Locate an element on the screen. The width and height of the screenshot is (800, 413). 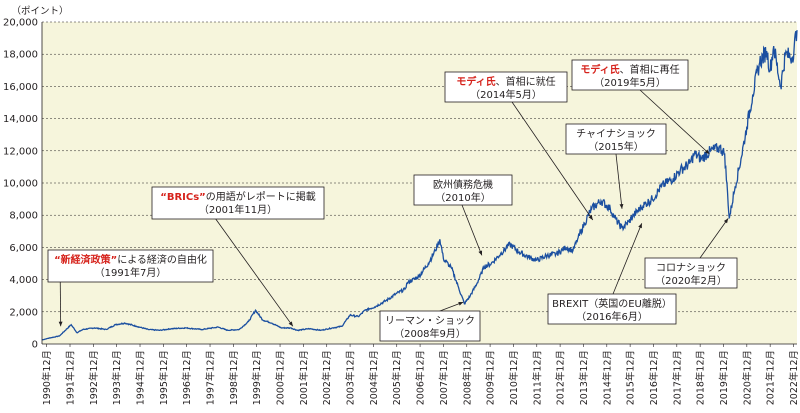
annotation-china: チャイナショック（2015年） is located at coordinates (616, 166).